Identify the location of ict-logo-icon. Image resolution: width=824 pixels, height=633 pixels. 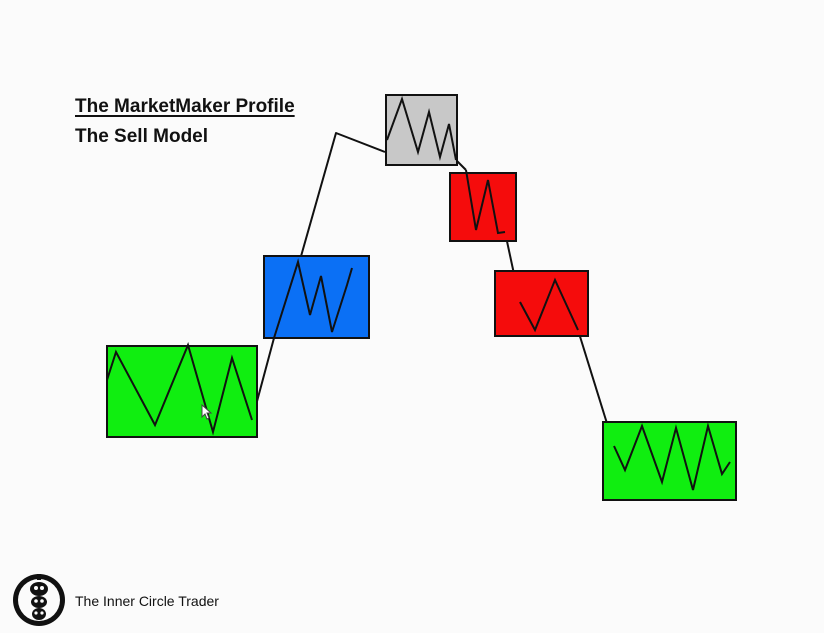
(39, 600).